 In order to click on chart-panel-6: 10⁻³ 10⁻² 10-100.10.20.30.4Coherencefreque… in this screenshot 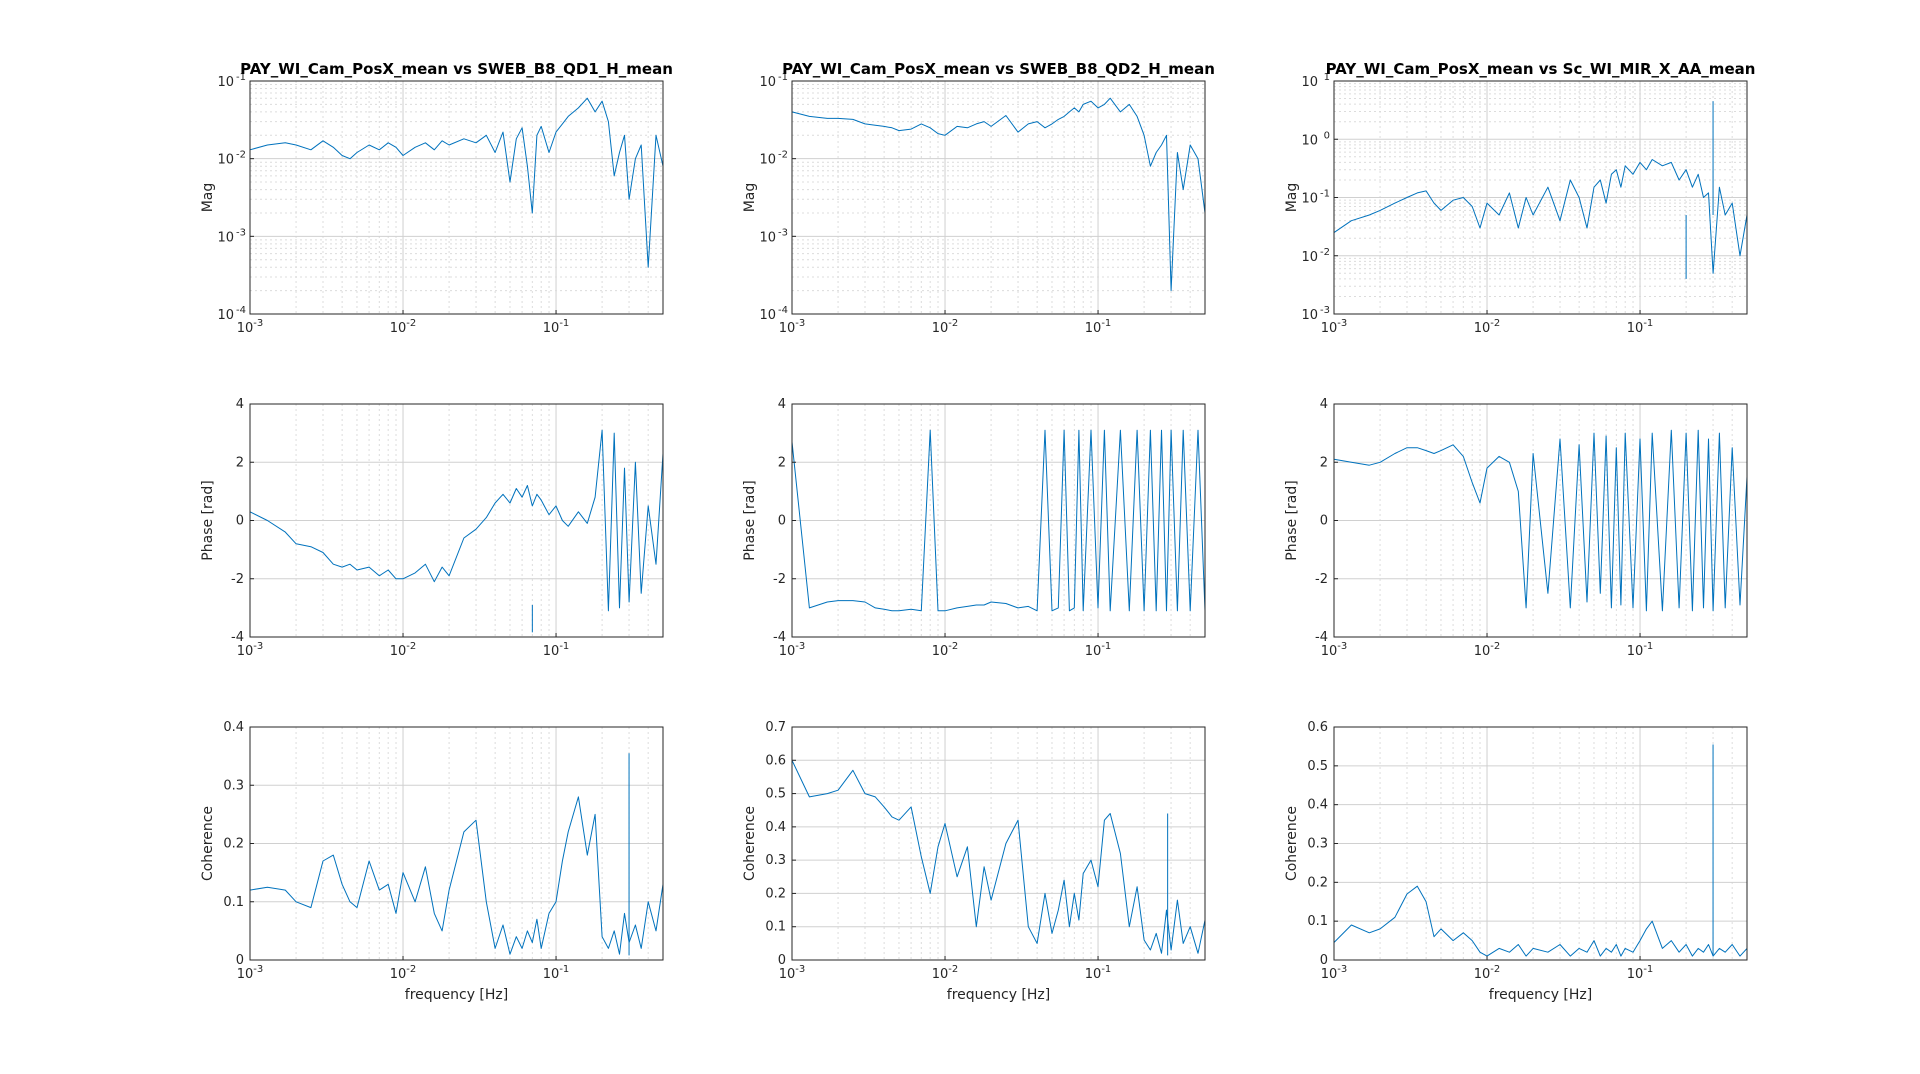, I will do `click(432, 861)`.